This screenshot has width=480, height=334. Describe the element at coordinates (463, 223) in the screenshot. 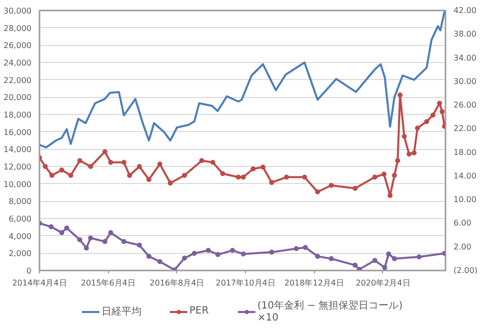

I see `y2-tick-label: 6.00` at that location.